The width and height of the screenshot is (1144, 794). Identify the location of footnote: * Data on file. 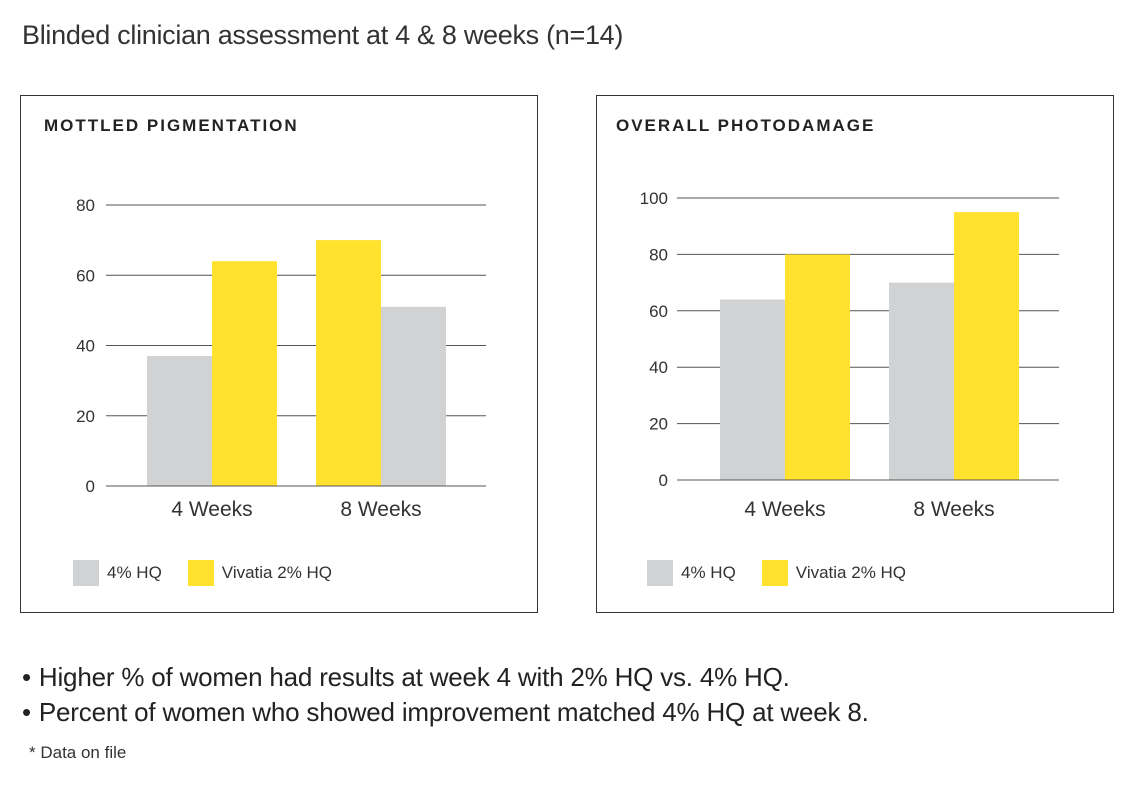
(78, 752).